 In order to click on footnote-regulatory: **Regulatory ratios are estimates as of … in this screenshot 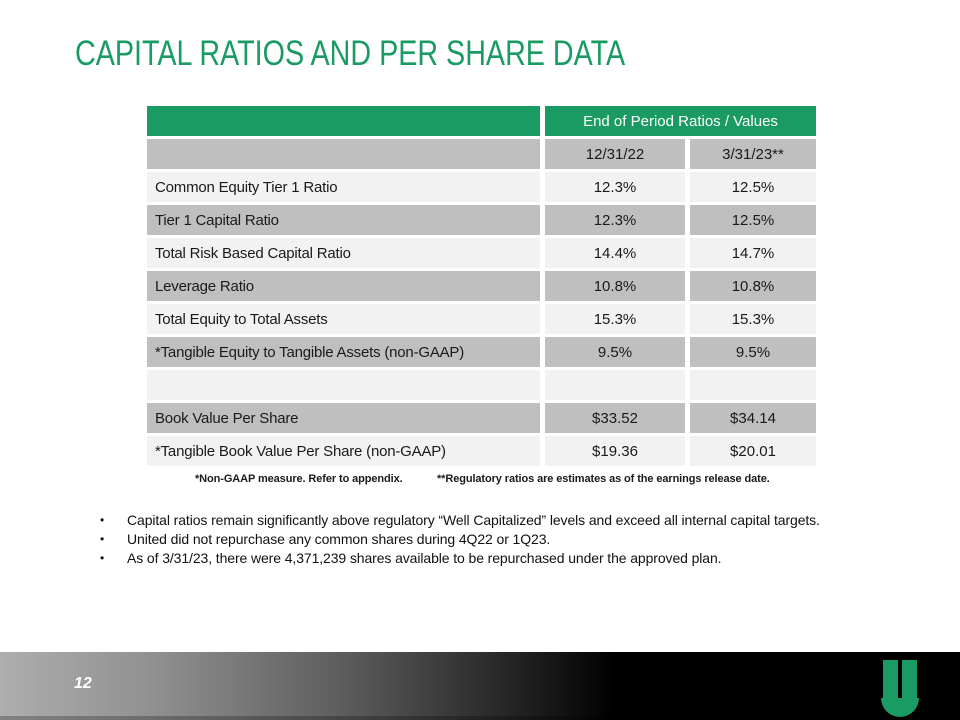, I will do `click(603, 479)`.